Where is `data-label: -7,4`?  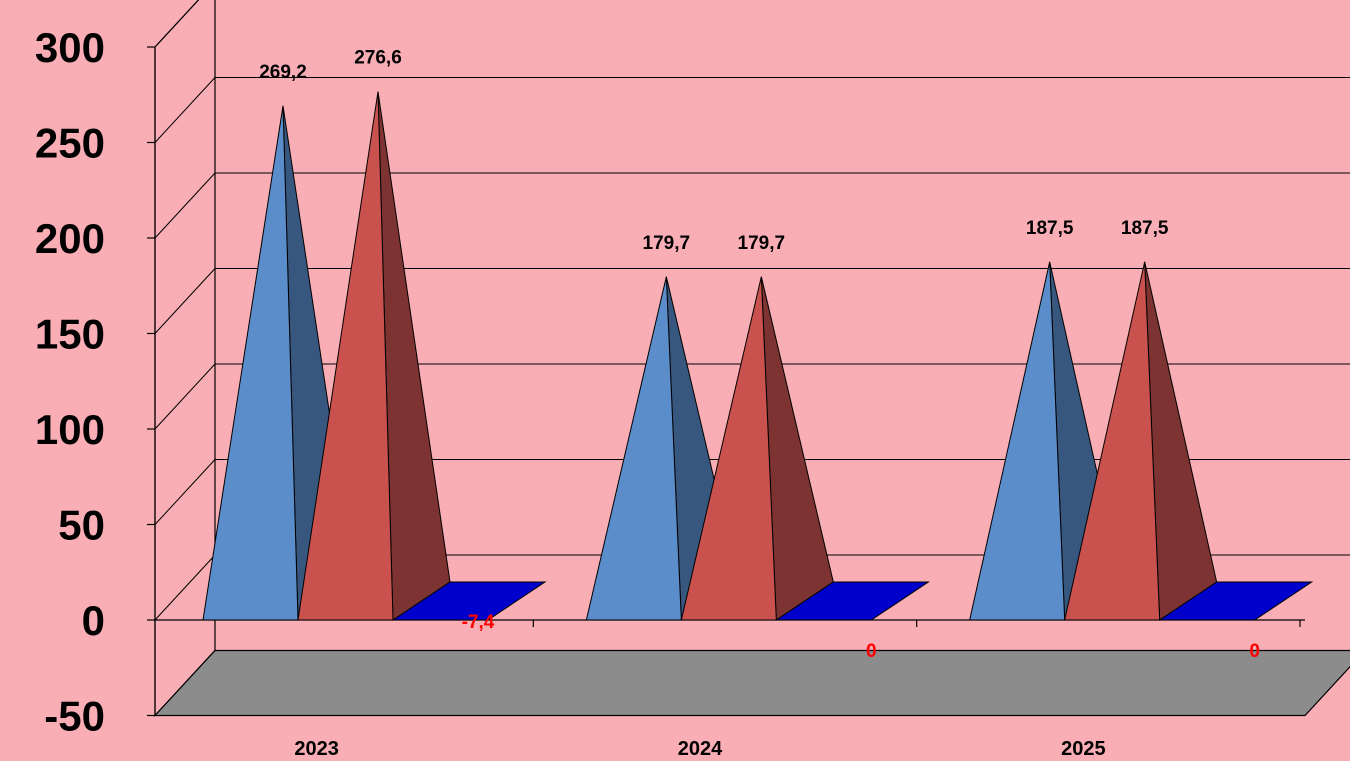 data-label: -7,4 is located at coordinates (478, 622).